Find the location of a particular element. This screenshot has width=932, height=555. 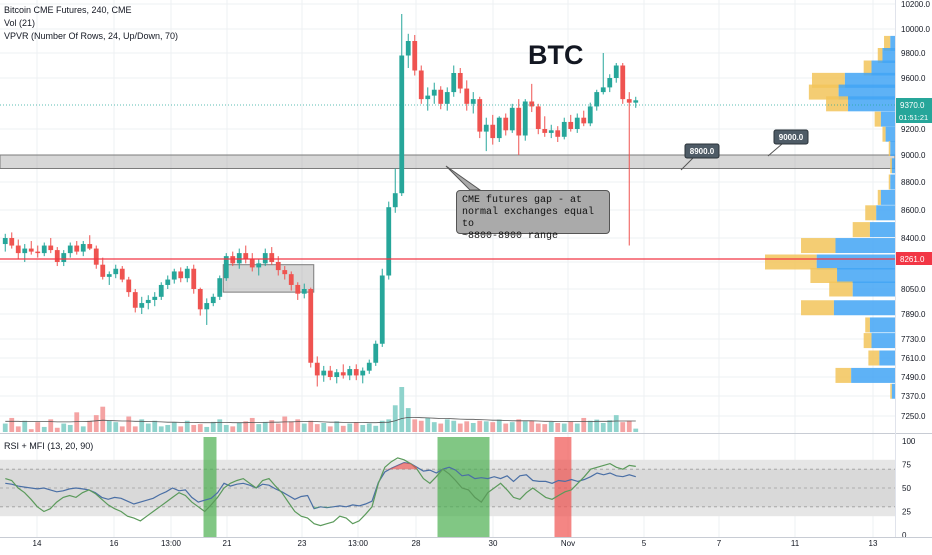

time-tick-label: 13:00 is located at coordinates (358, 543).